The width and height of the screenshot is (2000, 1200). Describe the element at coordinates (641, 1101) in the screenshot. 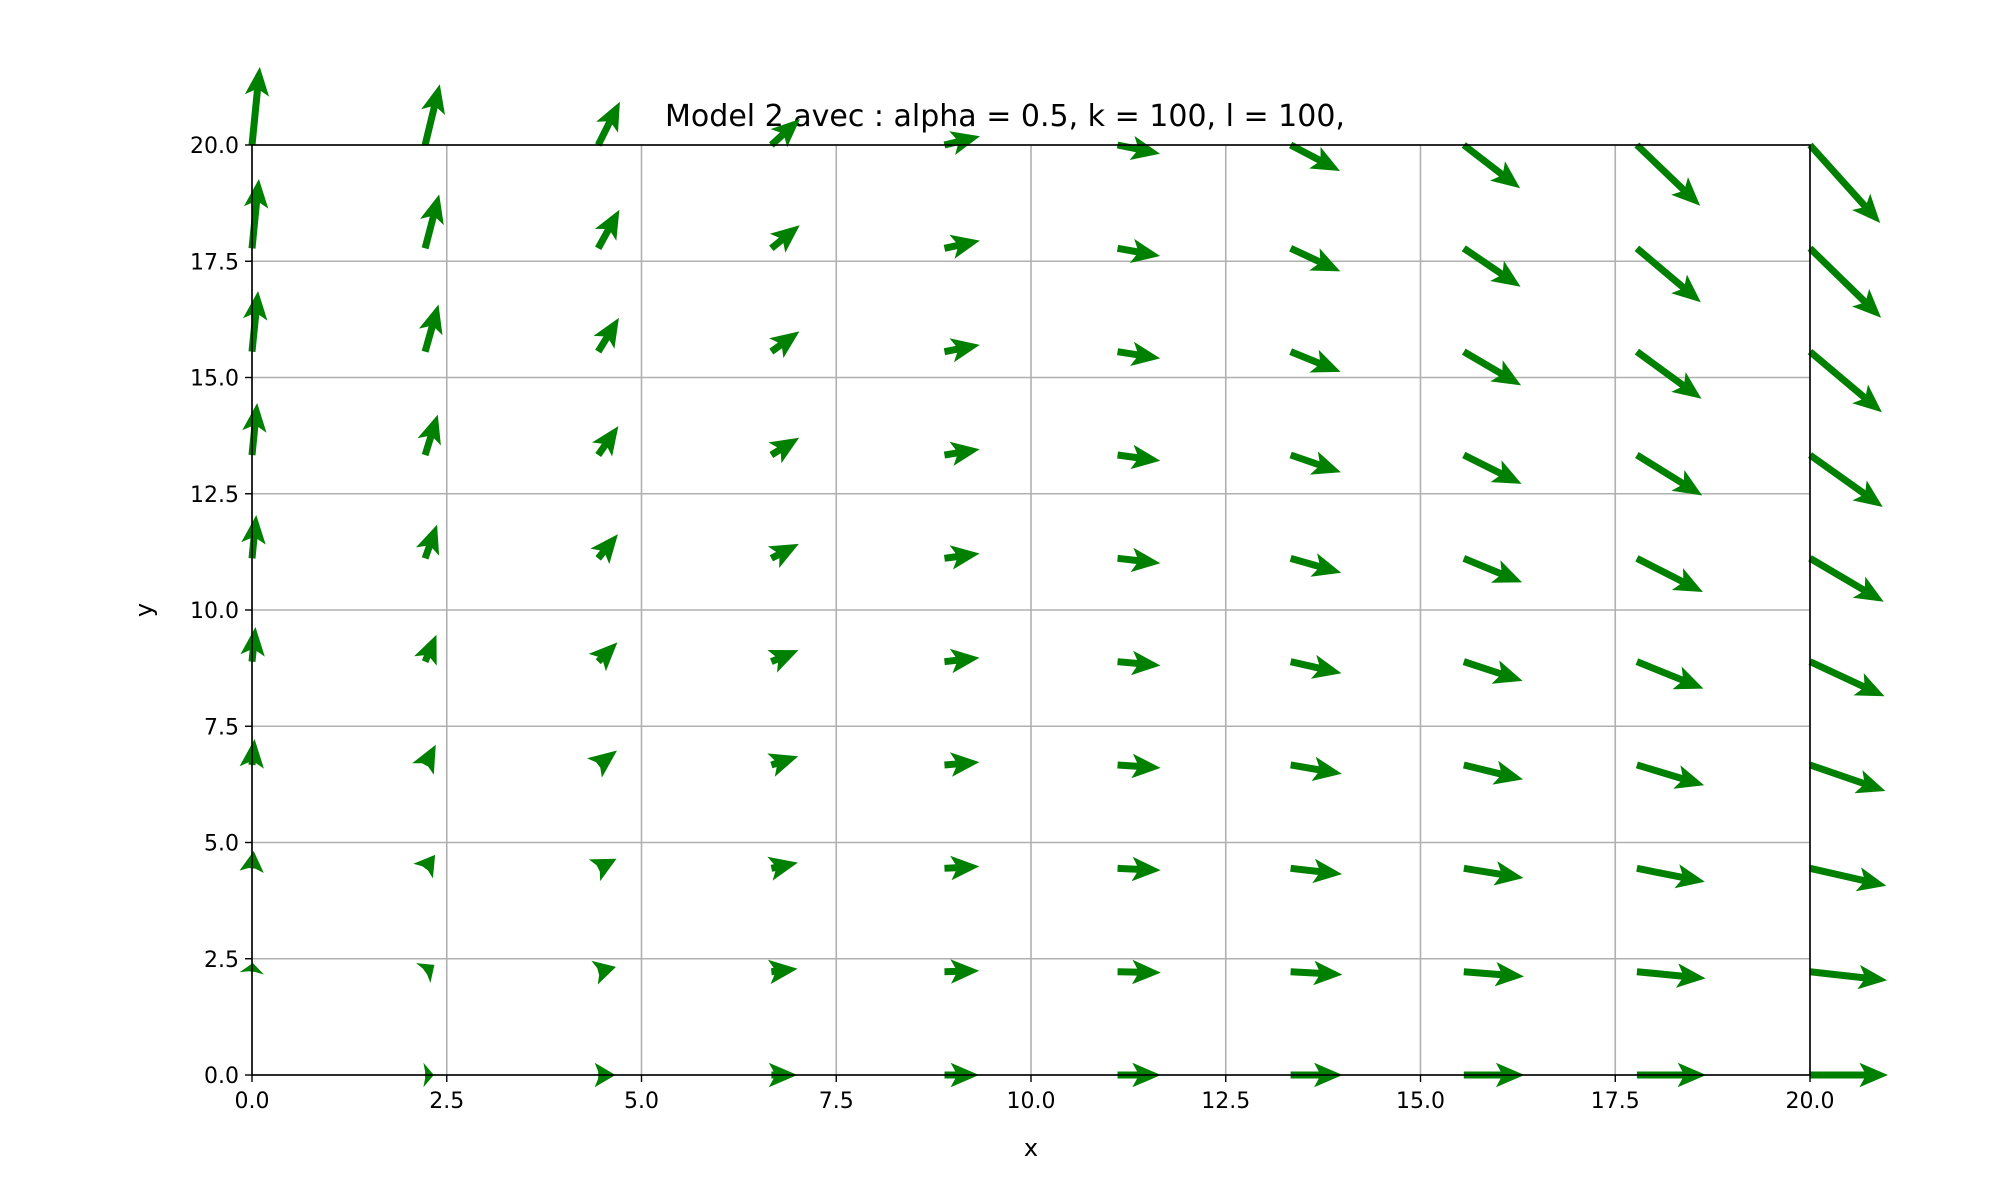

I see `x-tick-label: 5.0` at that location.